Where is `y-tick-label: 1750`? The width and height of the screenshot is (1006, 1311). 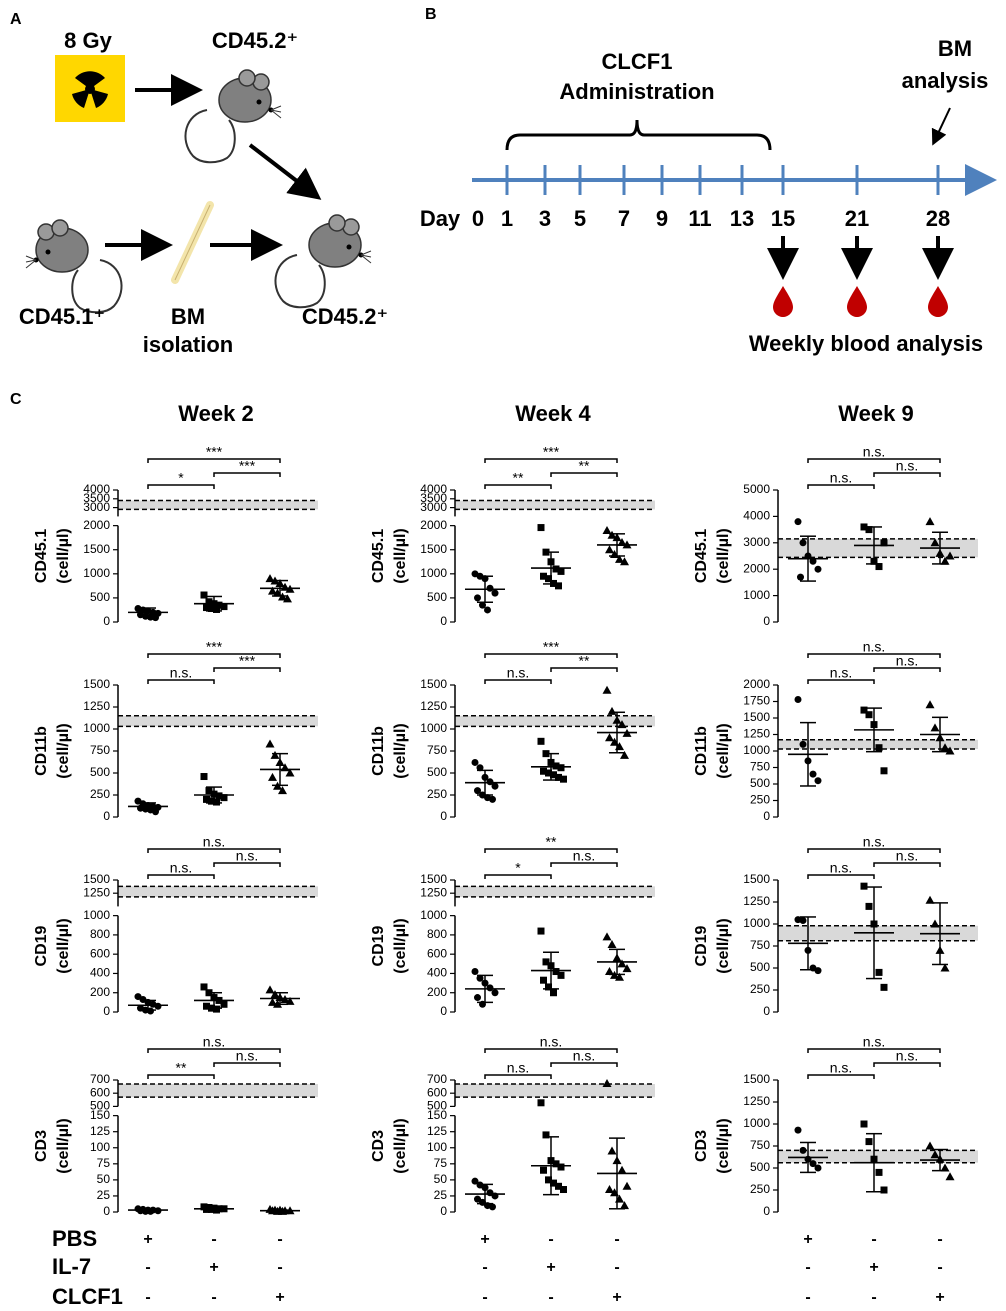
y-tick-label: 1750 is located at coordinates (756, 701).